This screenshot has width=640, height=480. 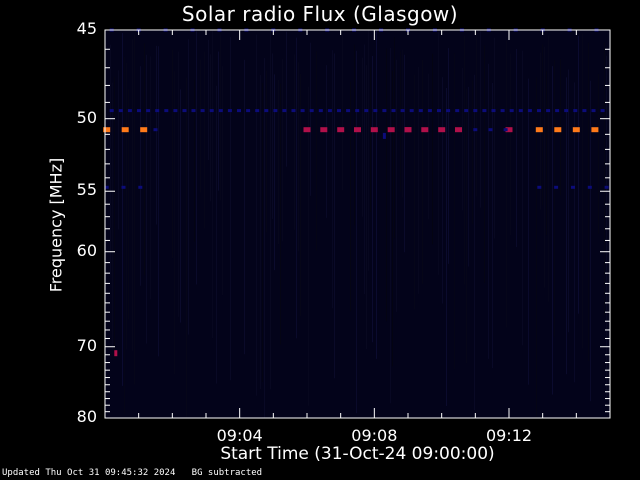 What do you see at coordinates (86, 250) in the screenshot?
I see `y-tick-label: 60` at bounding box center [86, 250].